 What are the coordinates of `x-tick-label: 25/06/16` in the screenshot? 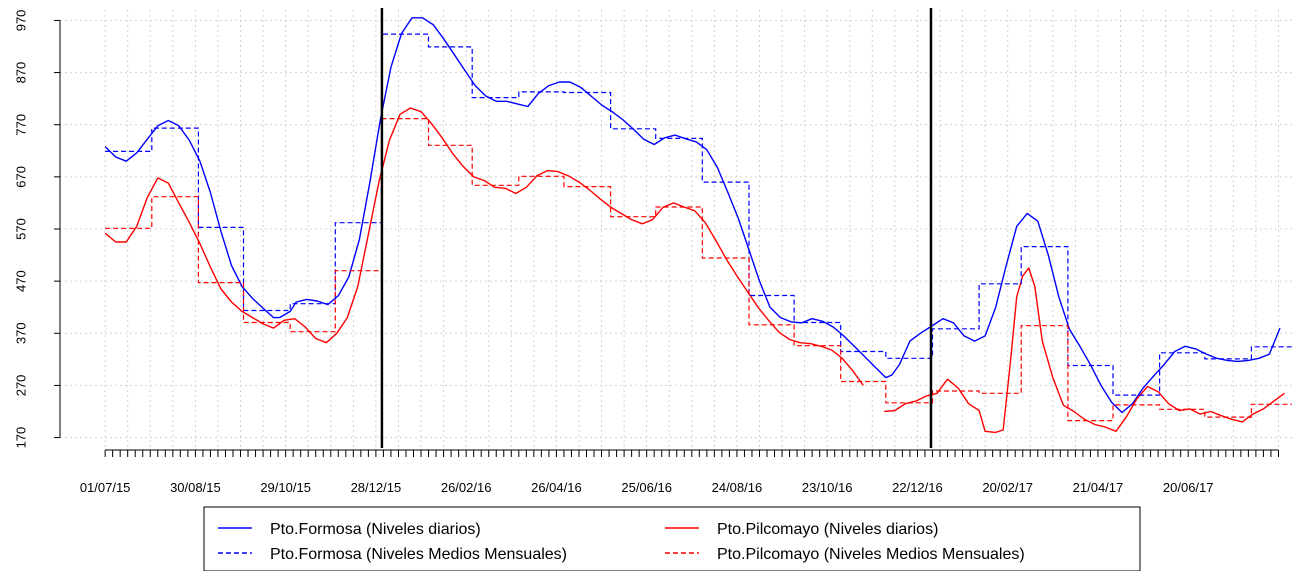 It's located at (646, 487).